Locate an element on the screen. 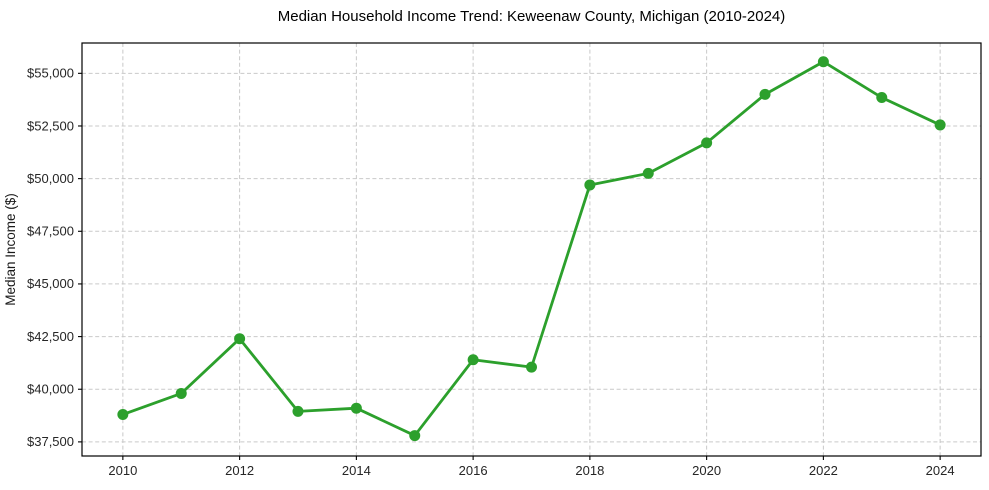 Image resolution: width=989 pixels, height=490 pixels. x-tick-label: 2010 is located at coordinates (122, 470).